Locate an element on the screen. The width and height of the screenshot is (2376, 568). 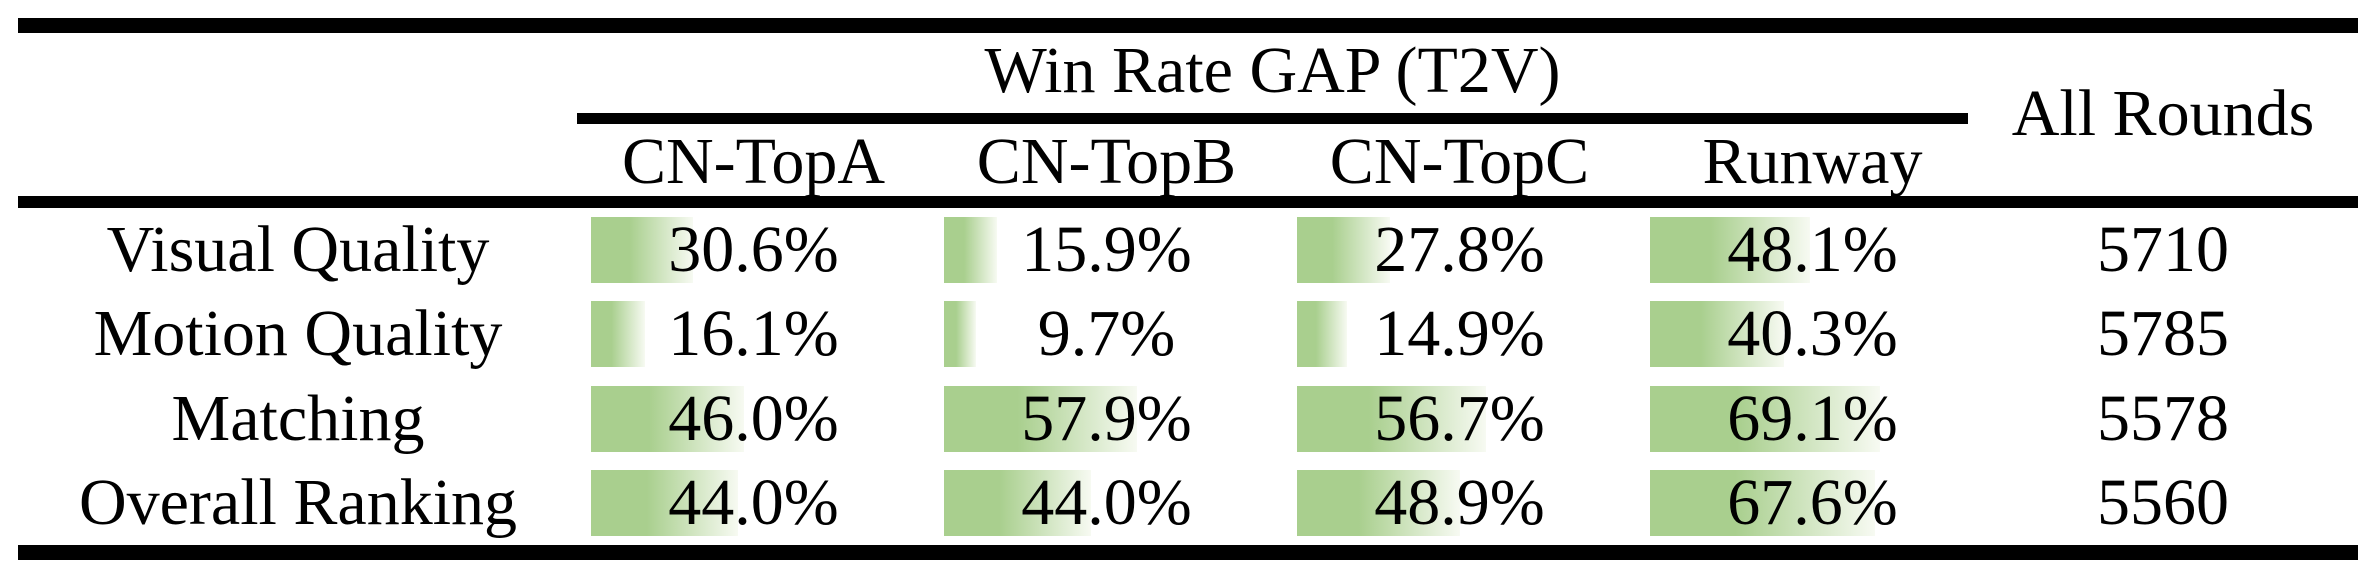
column-header-cn-topa: CN-TopA is located at coordinates (753, 161).